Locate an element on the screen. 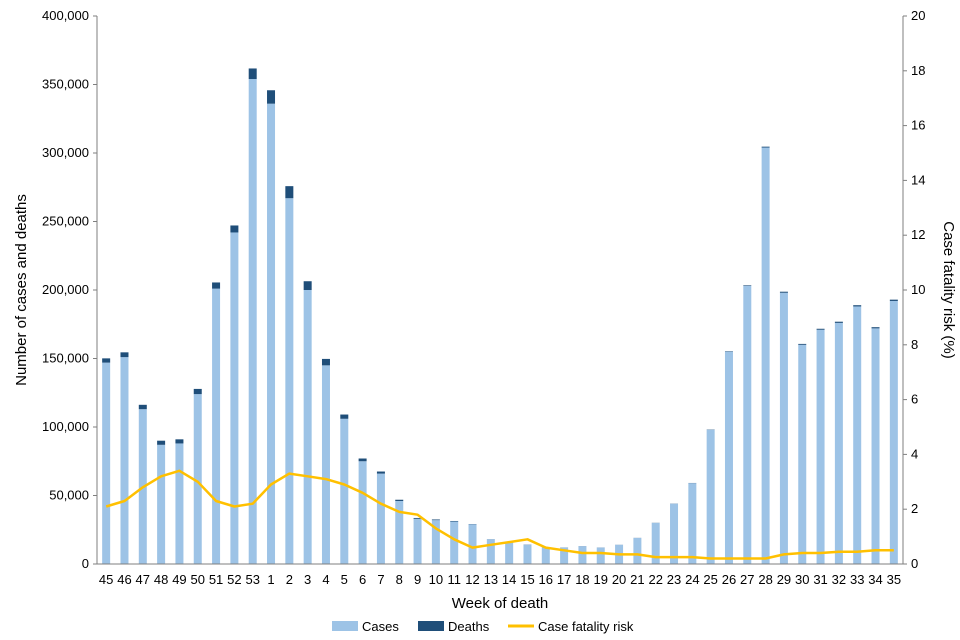  legend-label-cfr: Case fatality risk is located at coordinates (586, 626).